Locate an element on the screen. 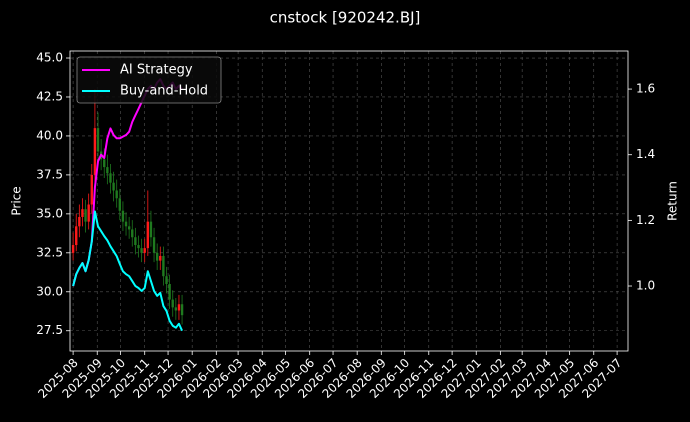 The image size is (690, 422). legend-box is located at coordinates (149, 80).